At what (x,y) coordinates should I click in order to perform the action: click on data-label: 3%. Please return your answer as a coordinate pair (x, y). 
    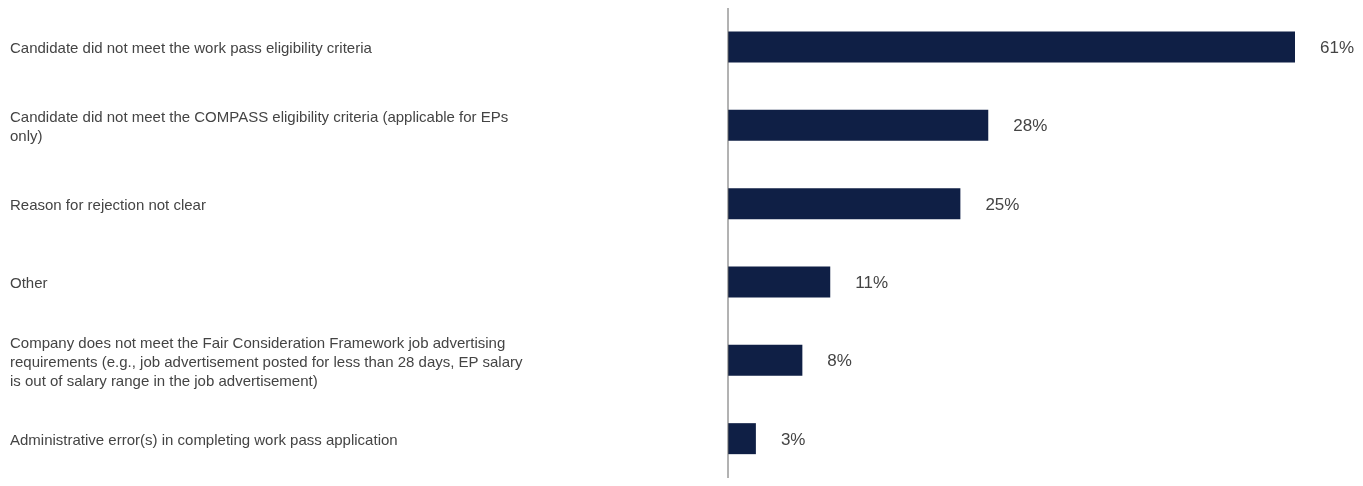
    Looking at the image, I should click on (793, 439).